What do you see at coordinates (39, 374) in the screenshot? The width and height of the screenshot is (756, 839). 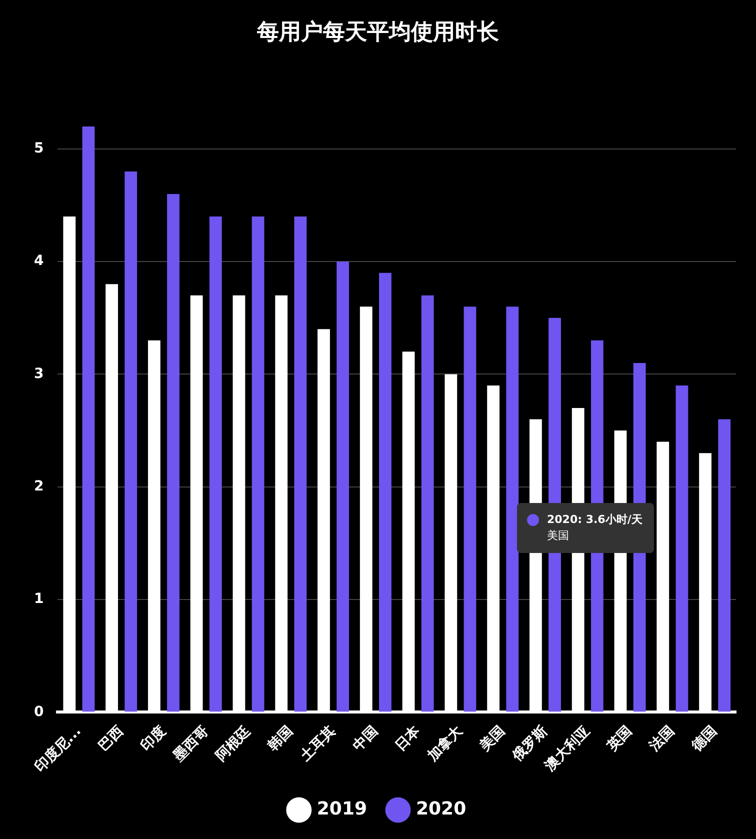 I see `y-tick-label: 3` at bounding box center [39, 374].